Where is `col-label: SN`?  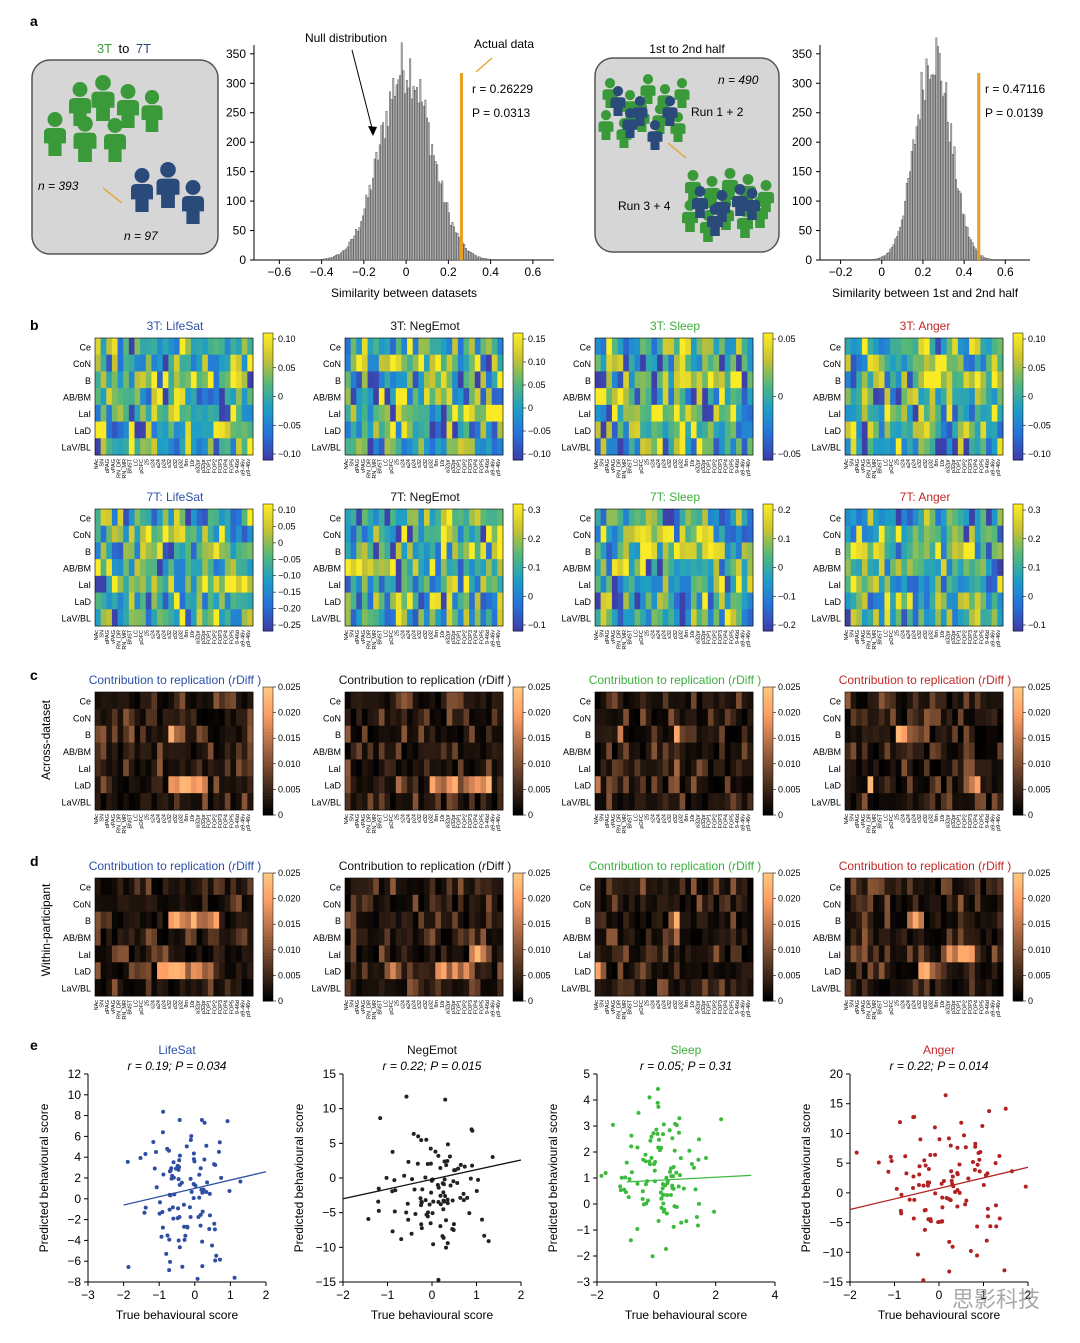
col-label: SN is located at coordinates (102, 1004).